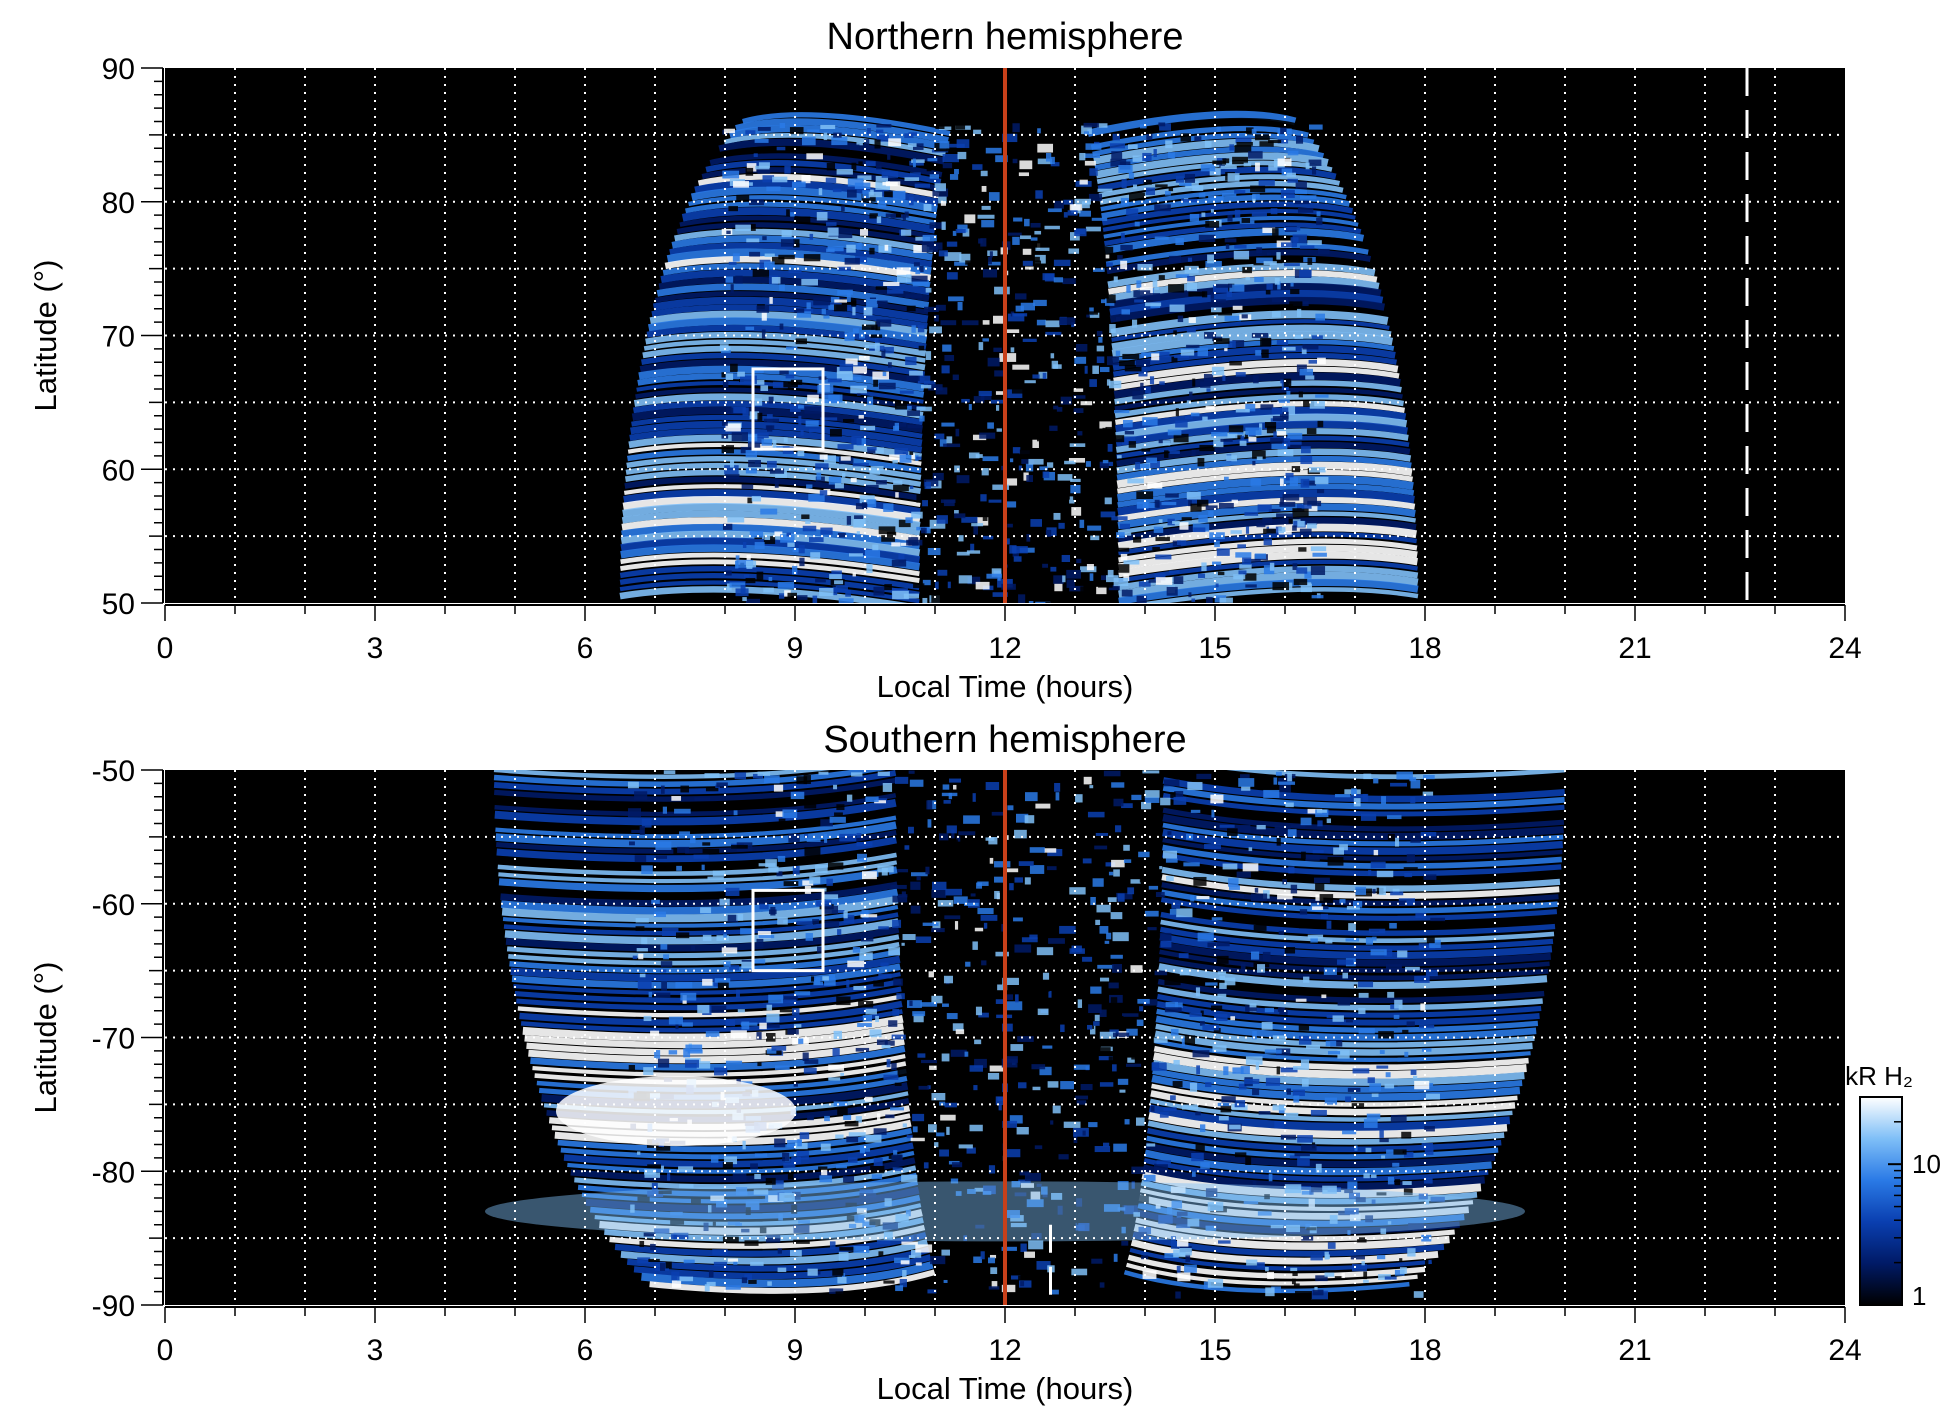 The width and height of the screenshot is (1950, 1423). What do you see at coordinates (165, 648) in the screenshot?
I see `north-x-tick-label: 0` at bounding box center [165, 648].